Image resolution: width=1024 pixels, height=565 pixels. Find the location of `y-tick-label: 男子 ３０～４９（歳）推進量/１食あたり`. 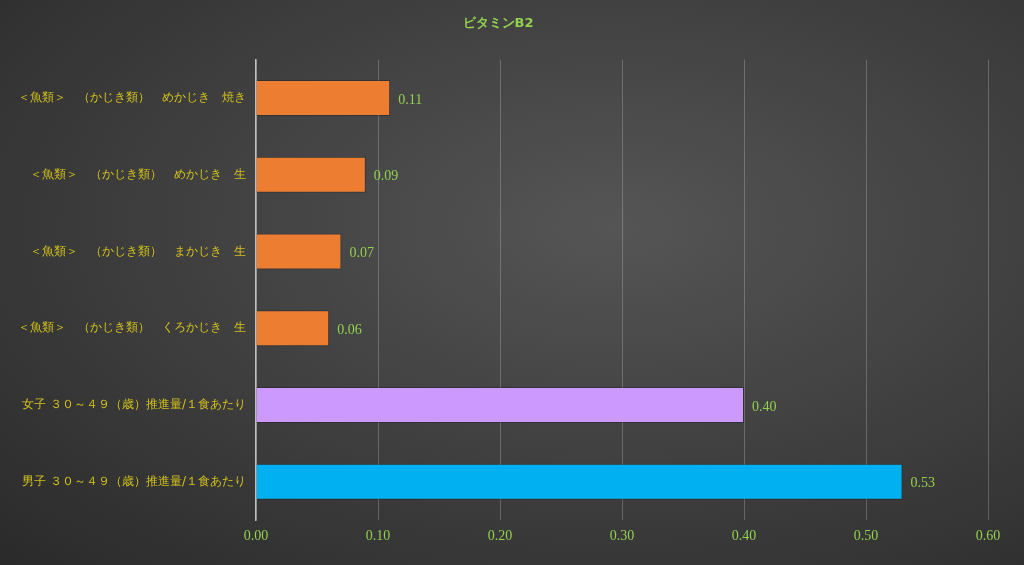

y-tick-label: 男子 ３０～４９（歳）推進量/１食あたり is located at coordinates (134, 480).